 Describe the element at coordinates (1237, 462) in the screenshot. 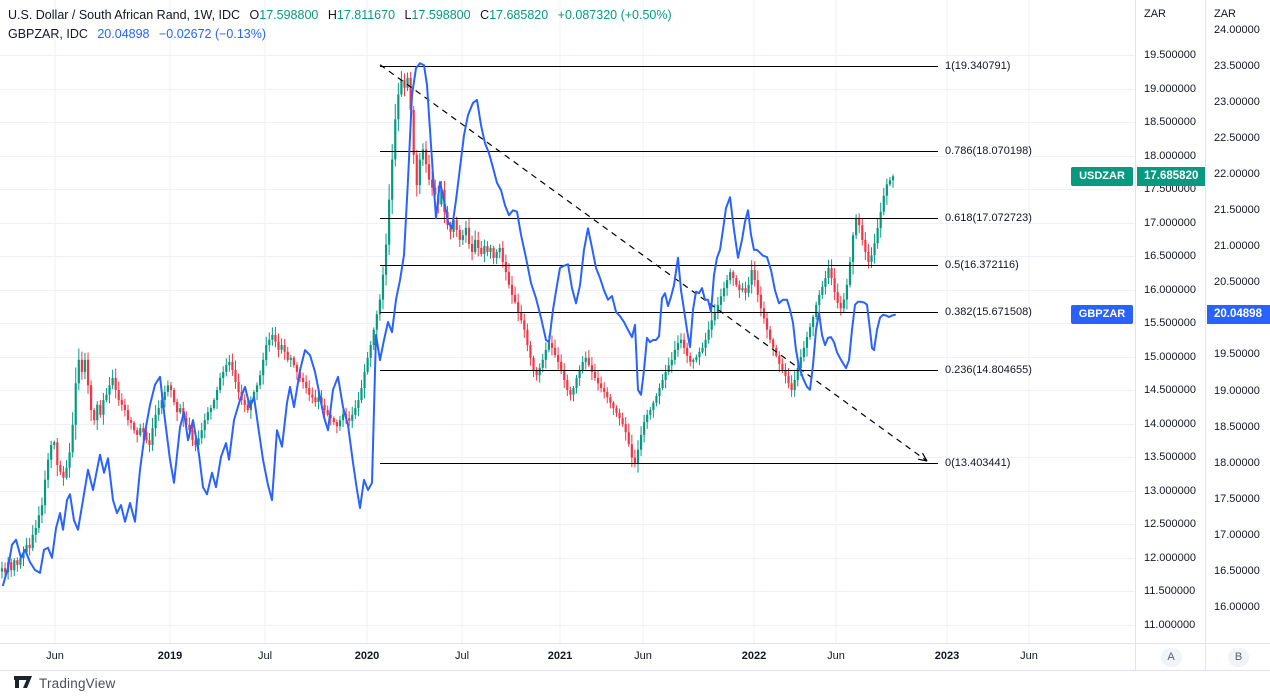

I see `price-tick: 18.00000` at that location.